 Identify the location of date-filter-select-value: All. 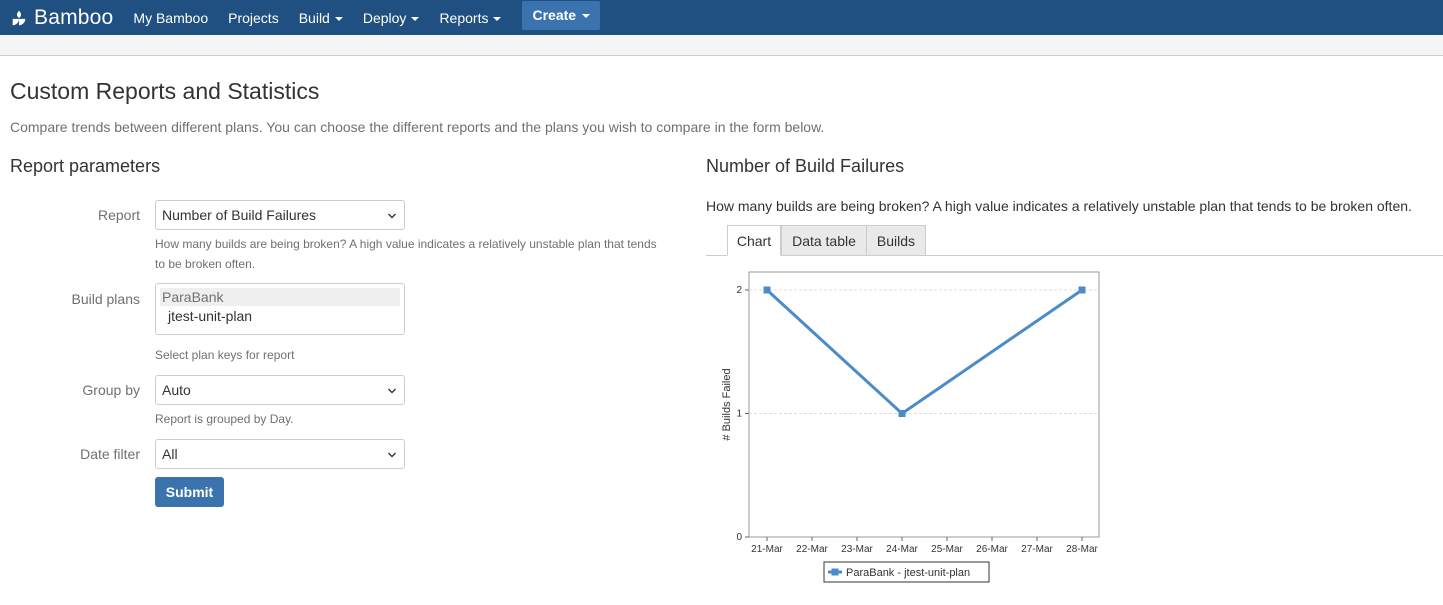
(170, 454).